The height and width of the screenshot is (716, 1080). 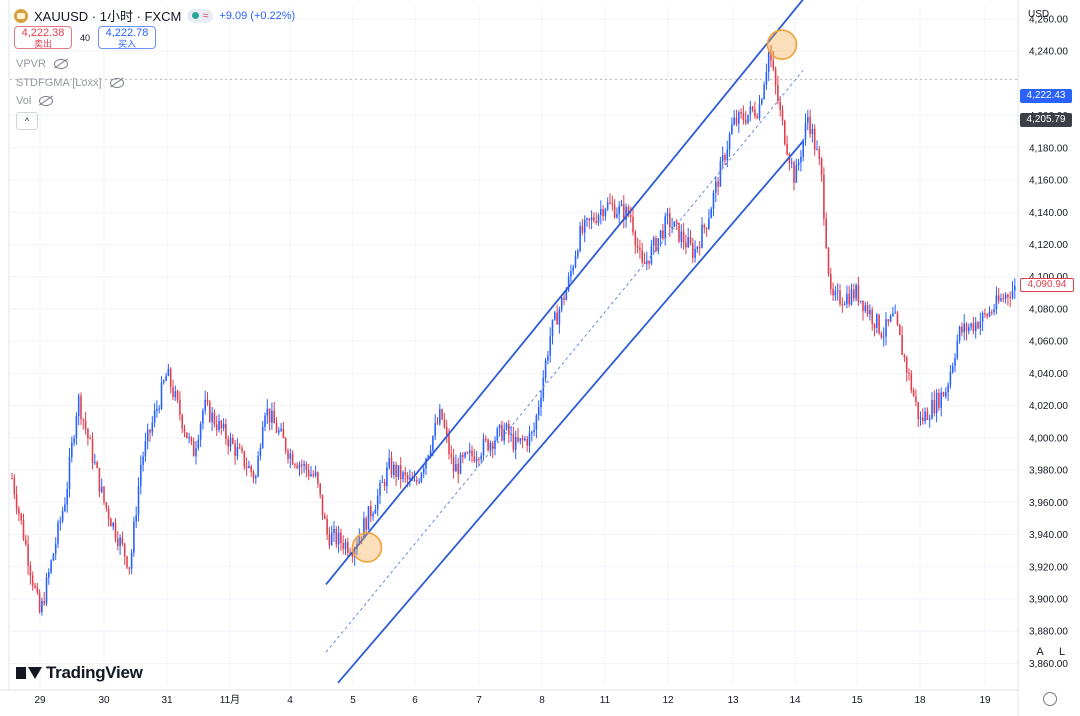 I want to click on x-tick-label: 14, so click(x=795, y=700).